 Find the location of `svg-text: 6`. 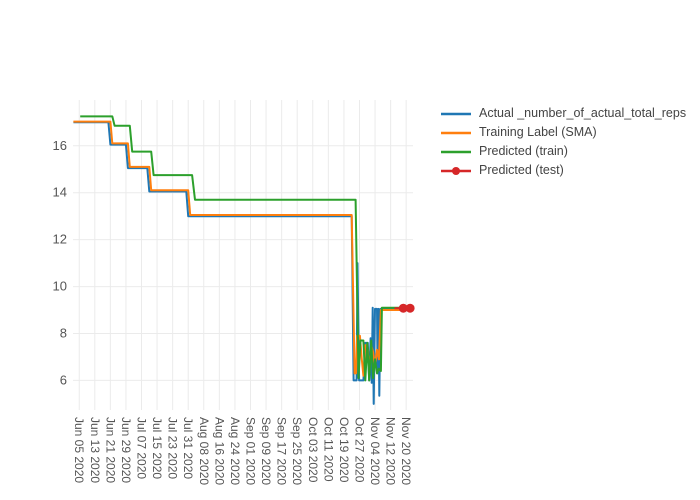

svg-text: 6 is located at coordinates (63, 379).